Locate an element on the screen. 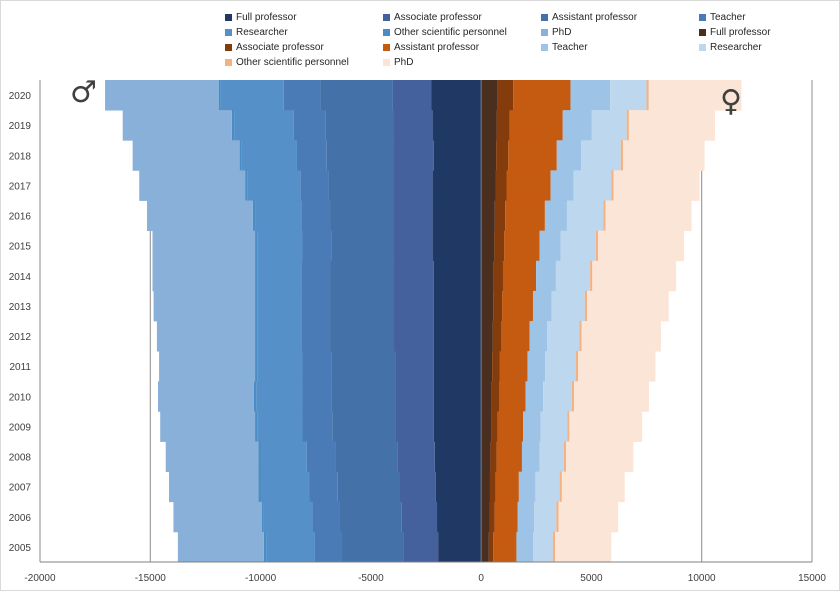 This screenshot has height=591, width=840. legend-item: Full professor is located at coordinates (261, 17).